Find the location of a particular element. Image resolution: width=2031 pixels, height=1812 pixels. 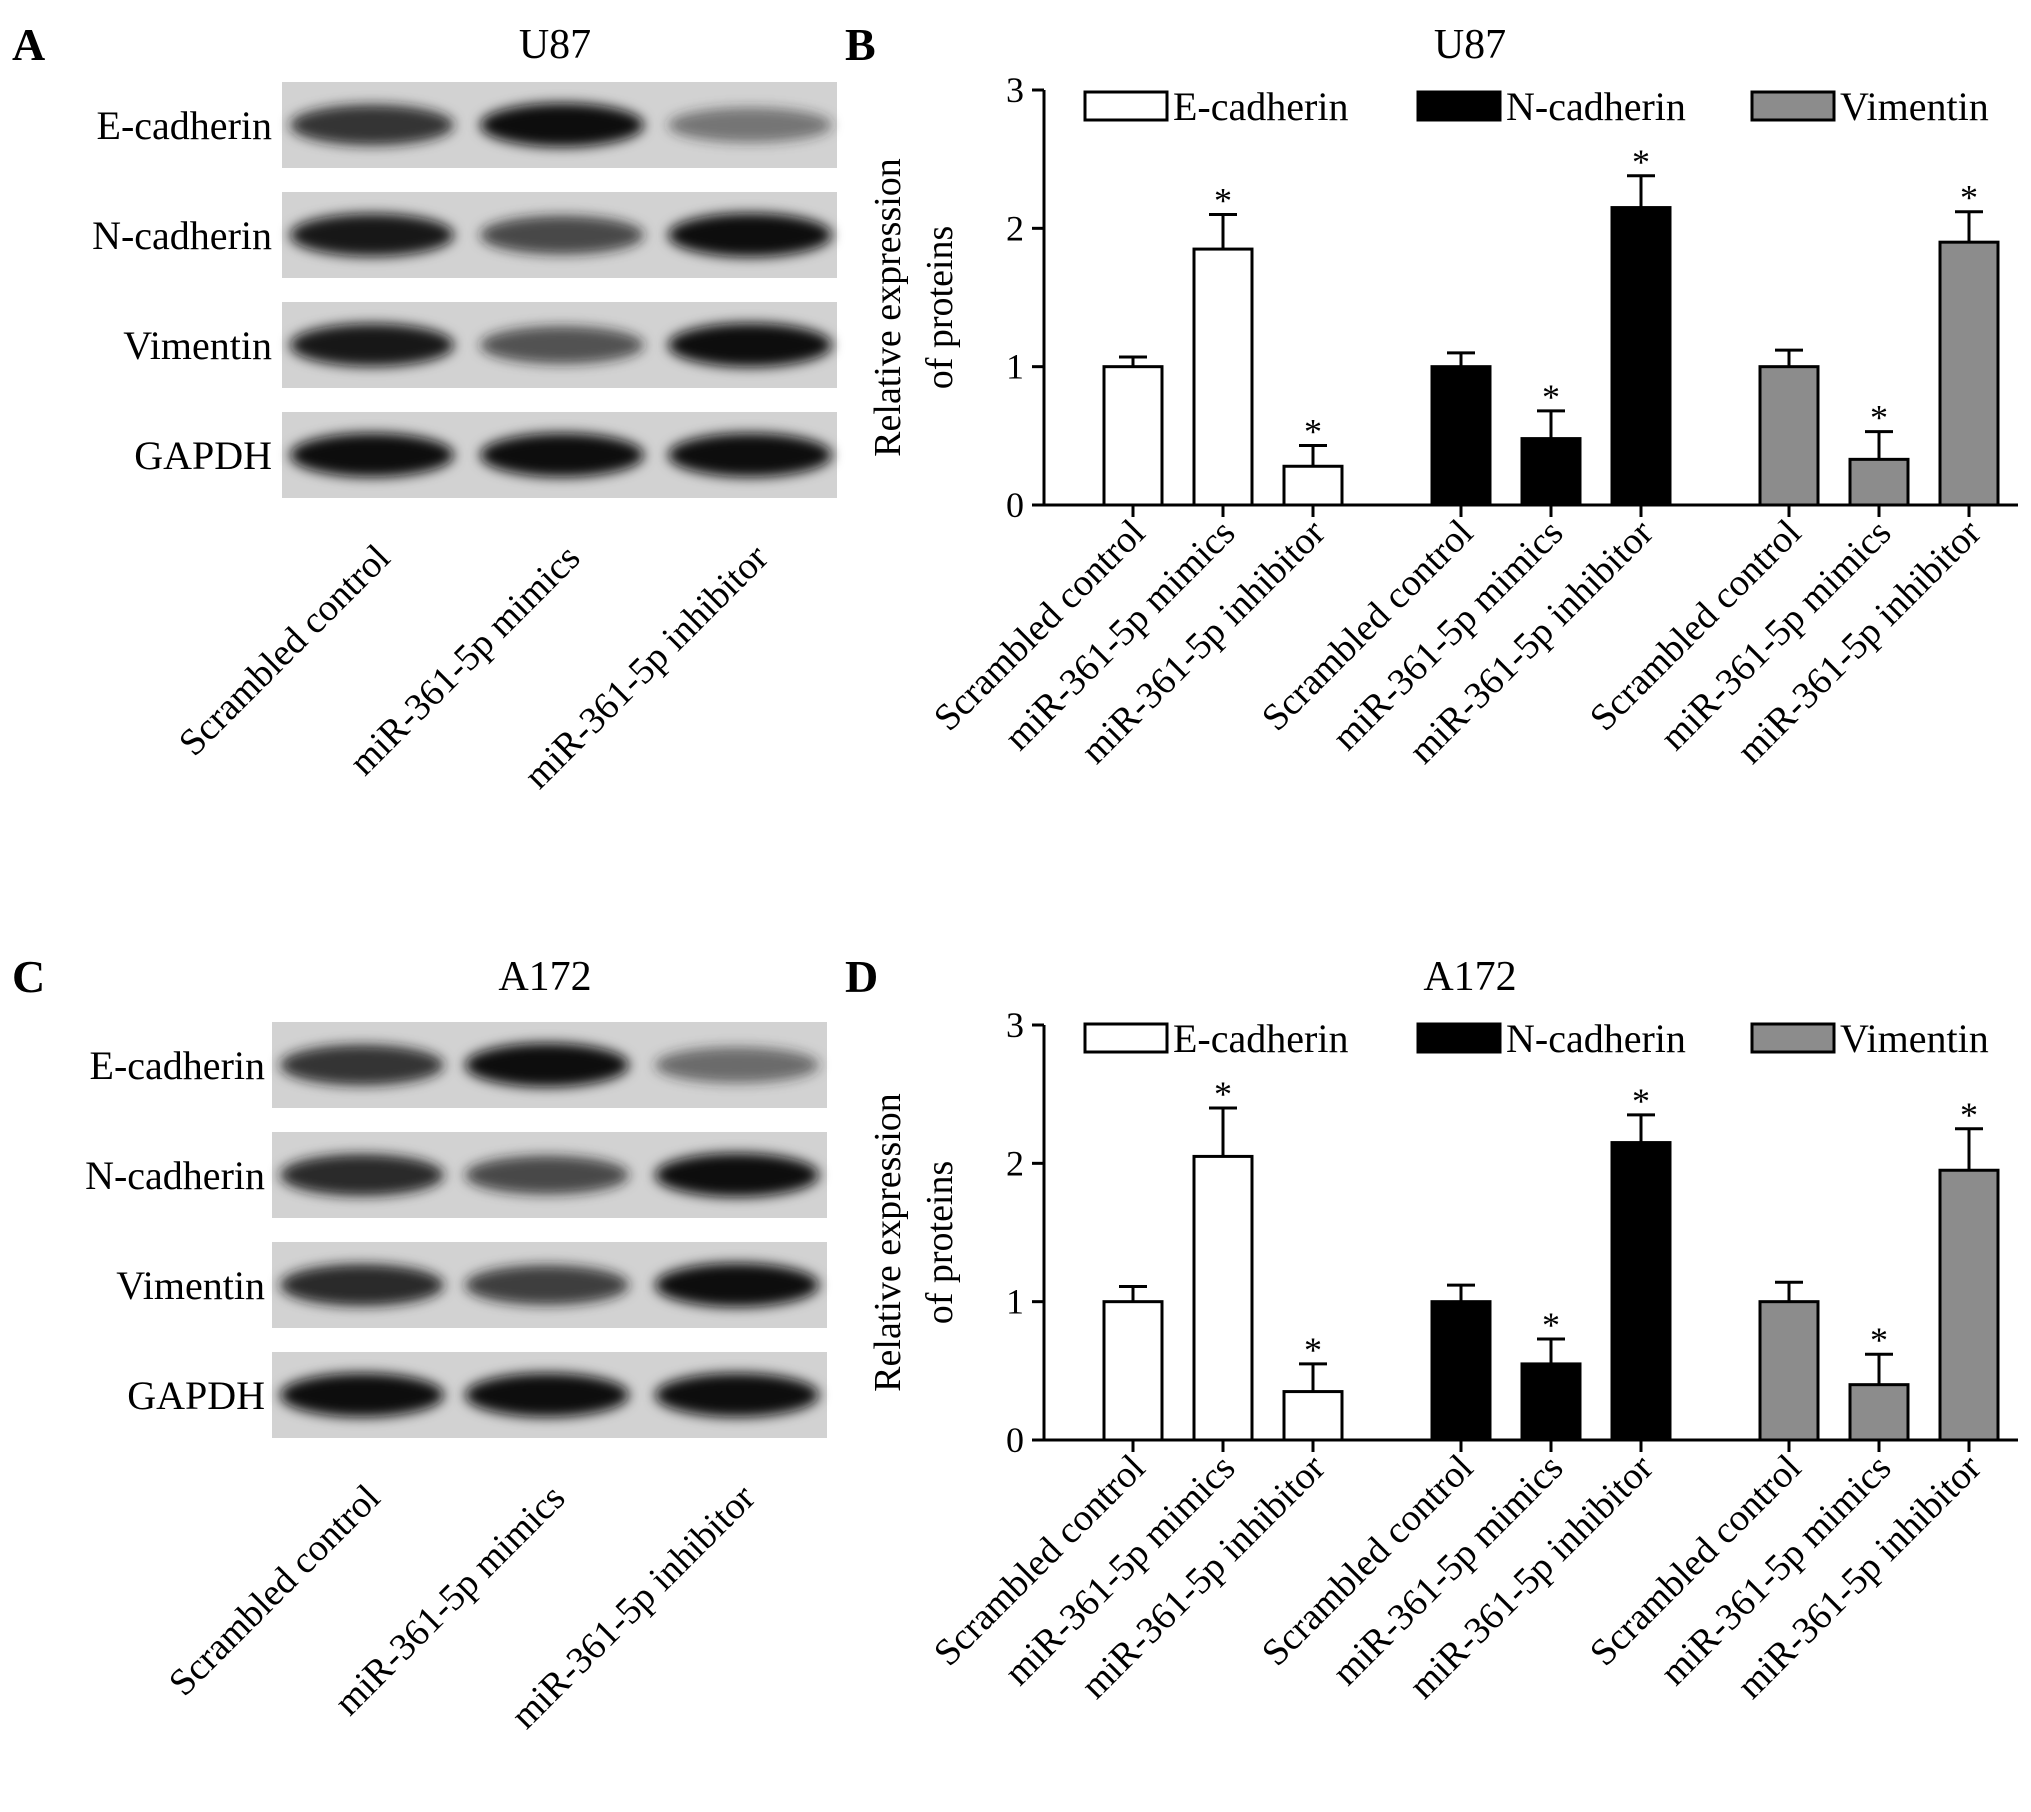

panel-letter-d: D is located at coordinates (861, 976).